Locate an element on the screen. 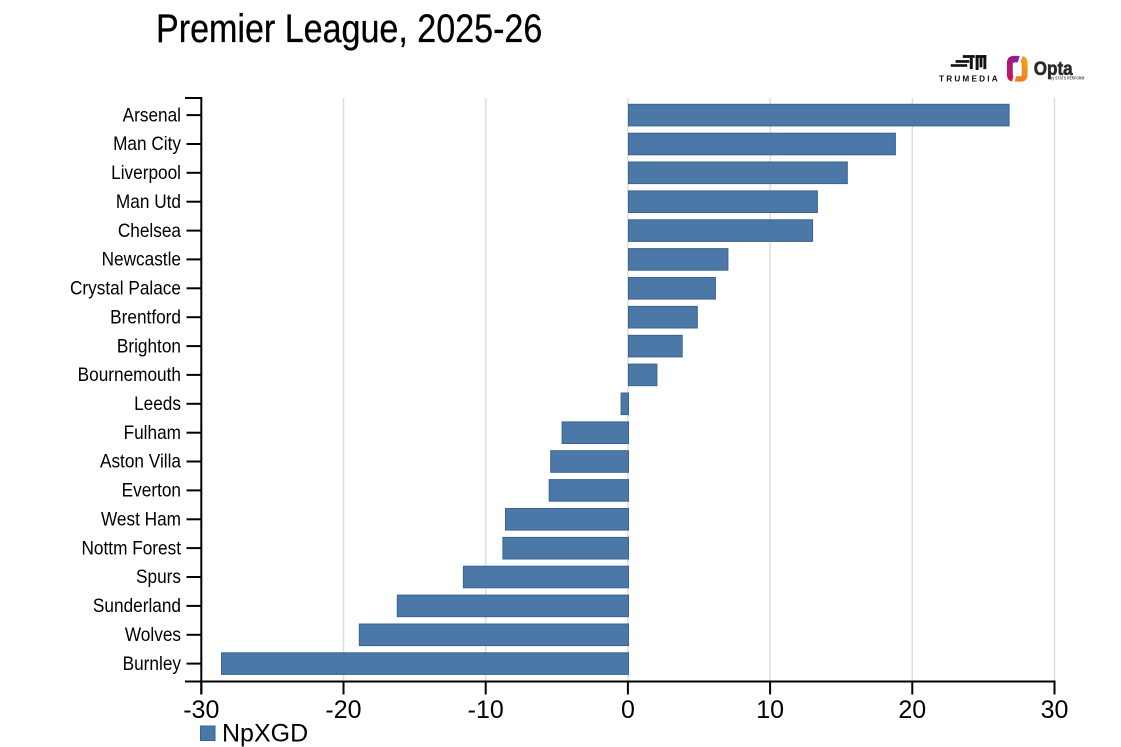 The height and width of the screenshot is (747, 1121). svg-text: 10 is located at coordinates (770, 710).